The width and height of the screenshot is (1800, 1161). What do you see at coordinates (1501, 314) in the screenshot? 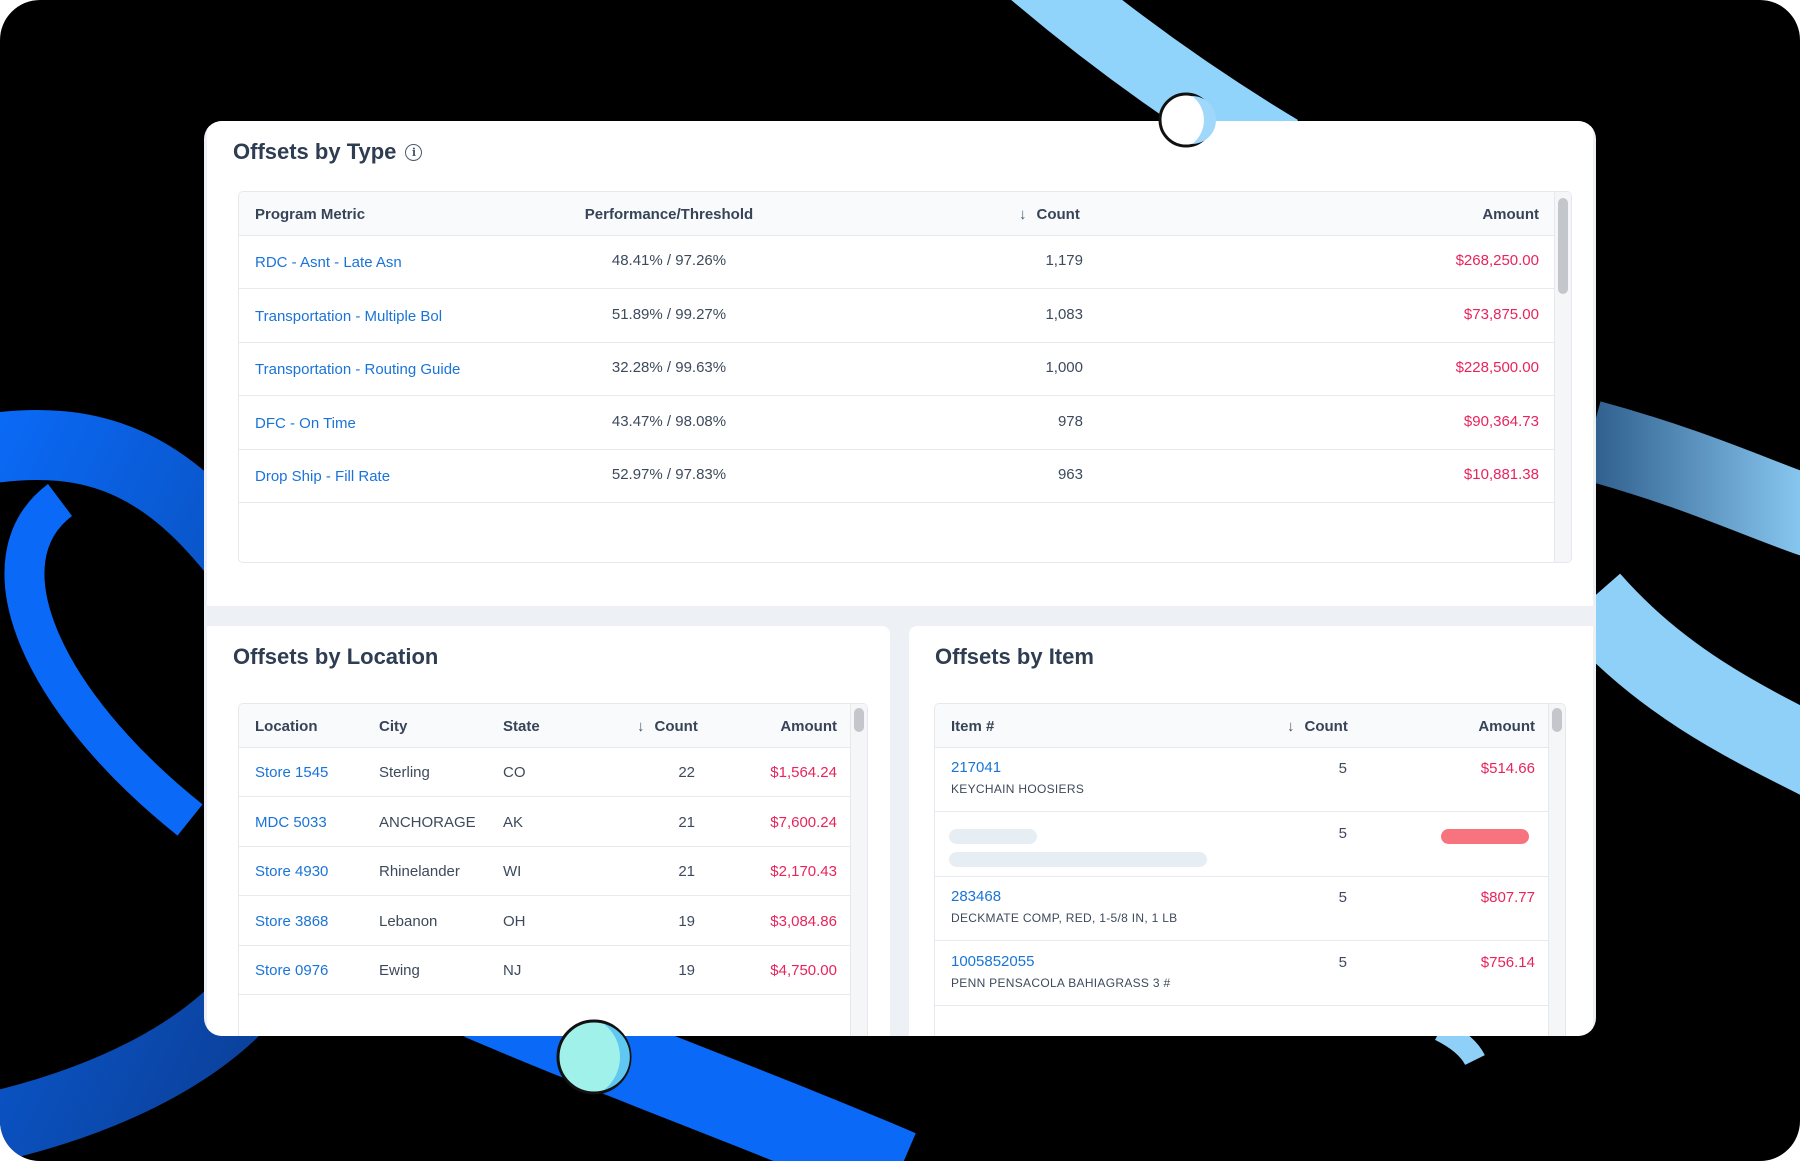
I see `amount-value: $73,875.00` at bounding box center [1501, 314].